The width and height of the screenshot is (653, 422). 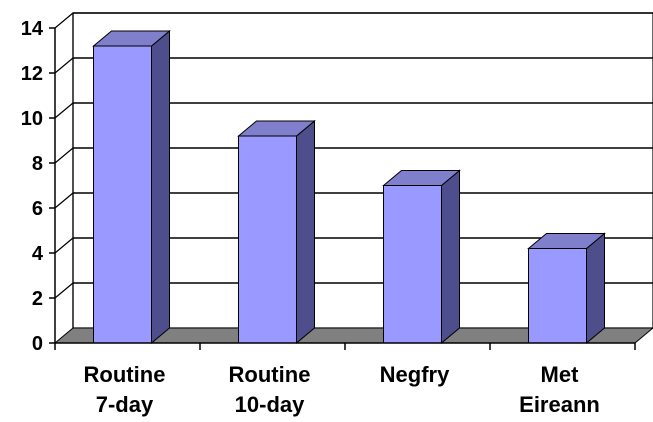 What do you see at coordinates (37, 164) in the screenshot?
I see `y-tick-label: 8` at bounding box center [37, 164].